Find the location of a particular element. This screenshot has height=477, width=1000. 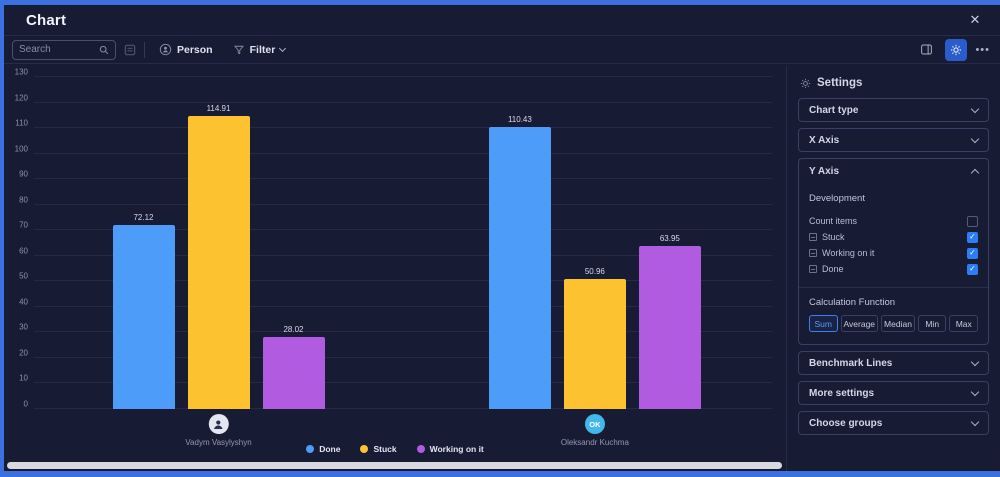

calc-option-min: Min is located at coordinates (932, 323).